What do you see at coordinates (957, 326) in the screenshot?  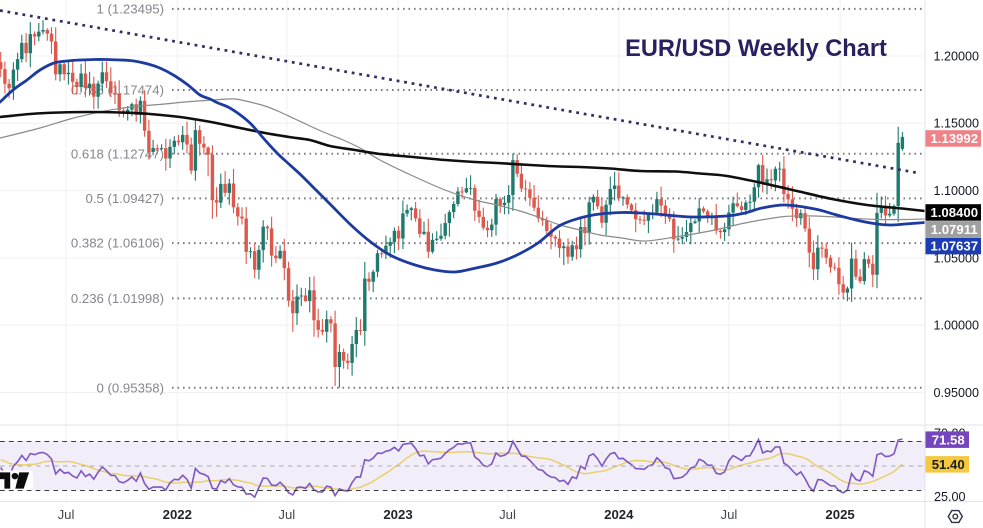 I see `svg-text: 1.00000` at bounding box center [957, 326].